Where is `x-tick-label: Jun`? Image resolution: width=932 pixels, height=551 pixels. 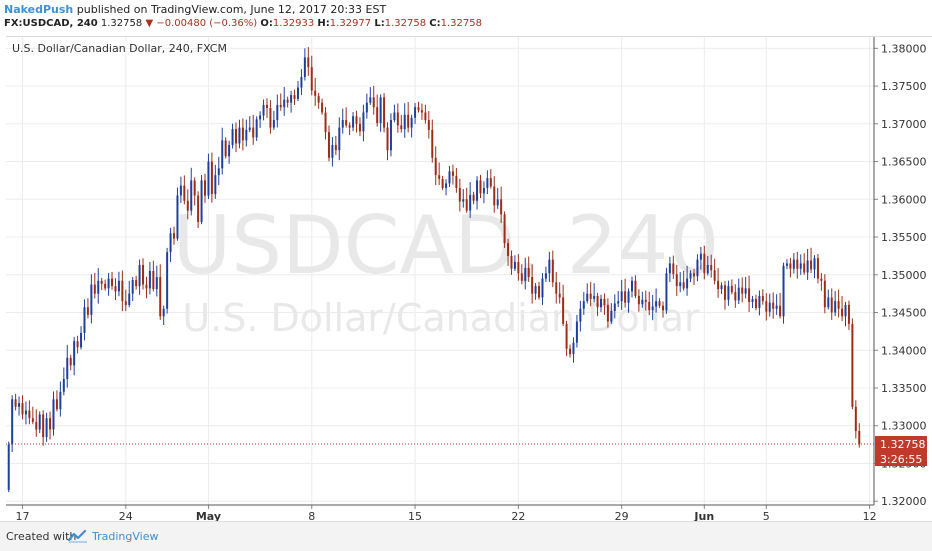 x-tick-label: Jun is located at coordinates (703, 516).